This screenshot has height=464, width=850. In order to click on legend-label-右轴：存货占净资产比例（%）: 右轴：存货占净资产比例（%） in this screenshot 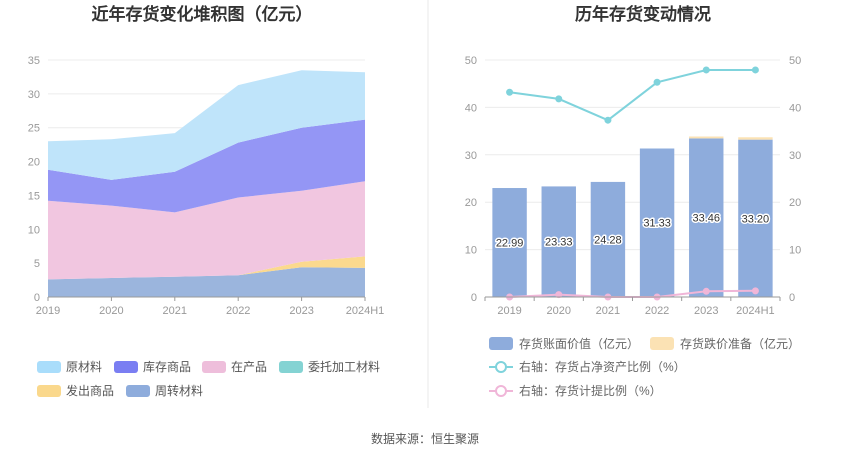, I will do `click(602, 366)`.